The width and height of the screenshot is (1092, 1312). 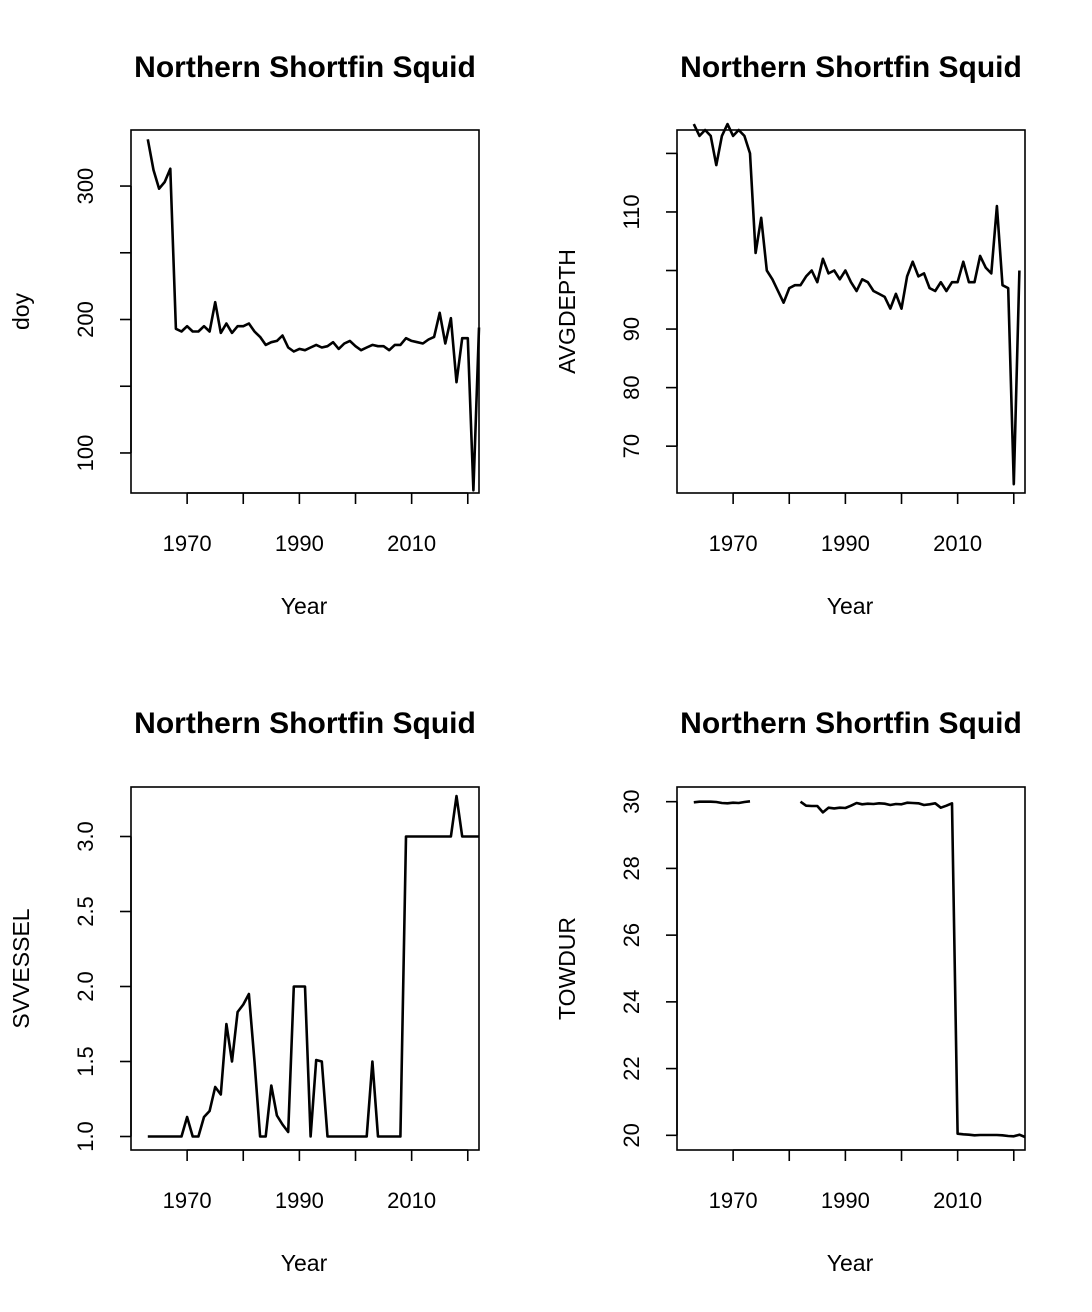 What do you see at coordinates (85, 186) in the screenshot?
I see `y-tick-label: 300` at bounding box center [85, 186].